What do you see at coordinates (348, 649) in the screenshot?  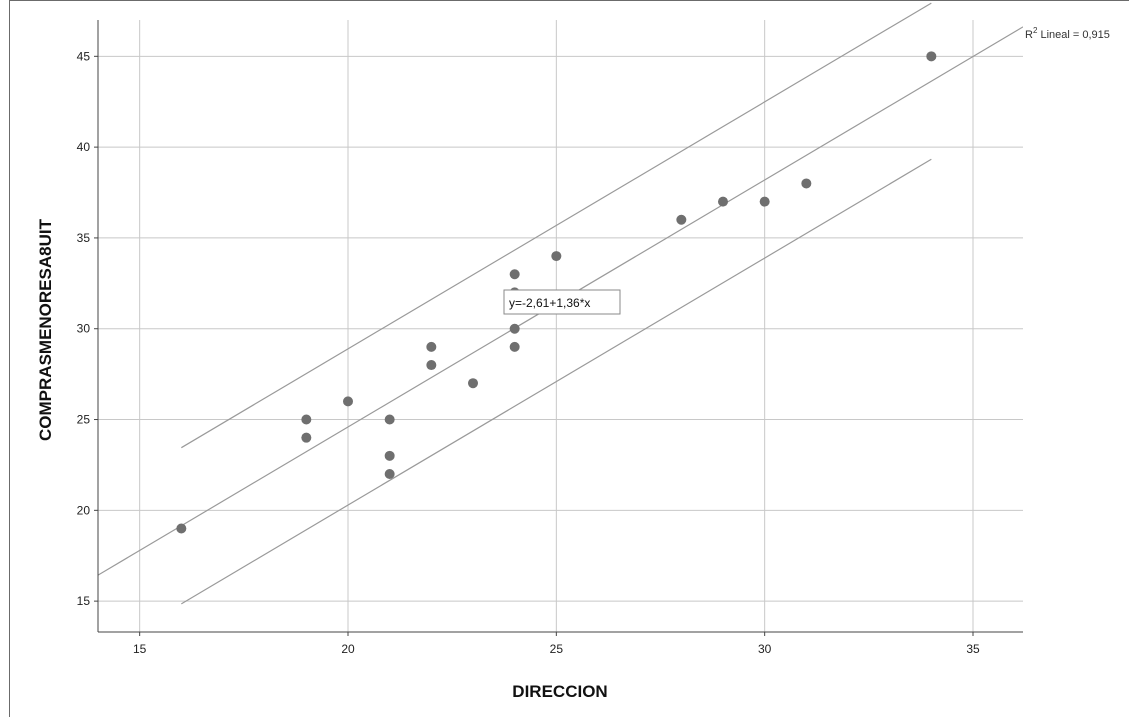 I see `x-tick-label: 20` at bounding box center [348, 649].